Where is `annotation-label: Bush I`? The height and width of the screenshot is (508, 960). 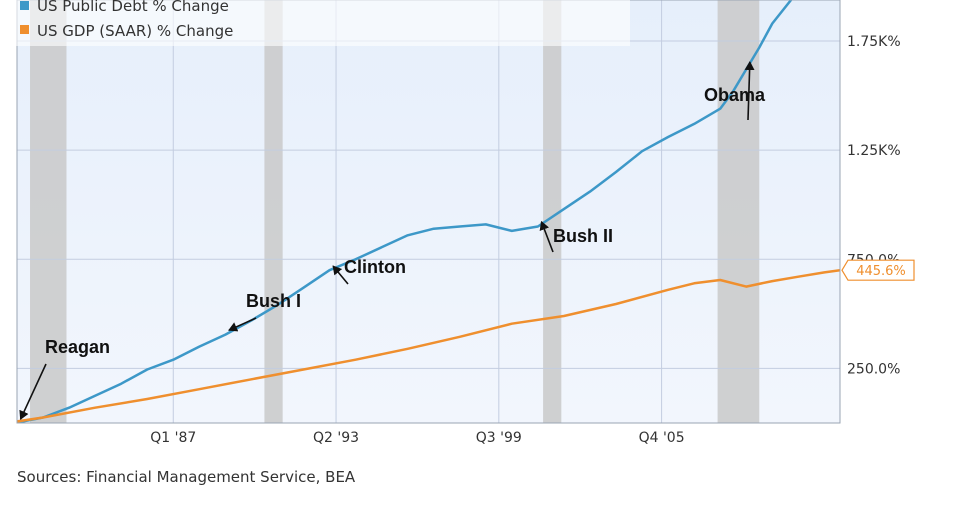
annotation-label: Bush I is located at coordinates (273, 301).